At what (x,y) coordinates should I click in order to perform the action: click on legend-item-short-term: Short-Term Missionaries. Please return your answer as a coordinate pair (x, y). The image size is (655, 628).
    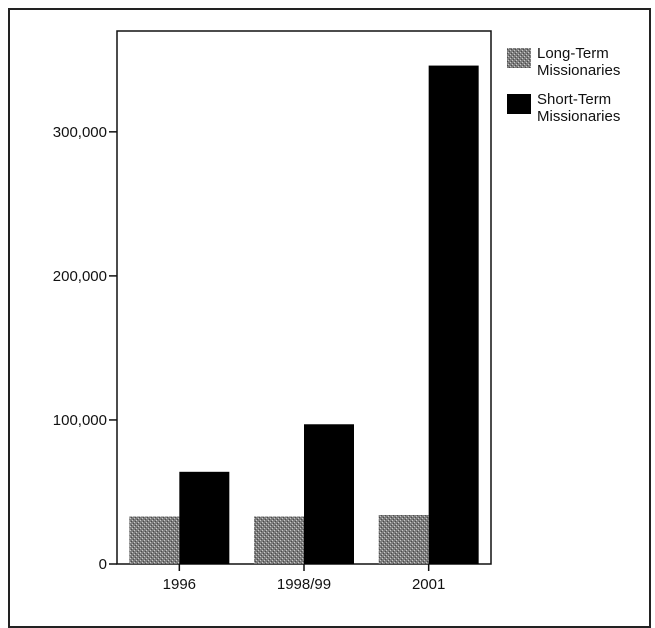
    Looking at the image, I should click on (563, 108).